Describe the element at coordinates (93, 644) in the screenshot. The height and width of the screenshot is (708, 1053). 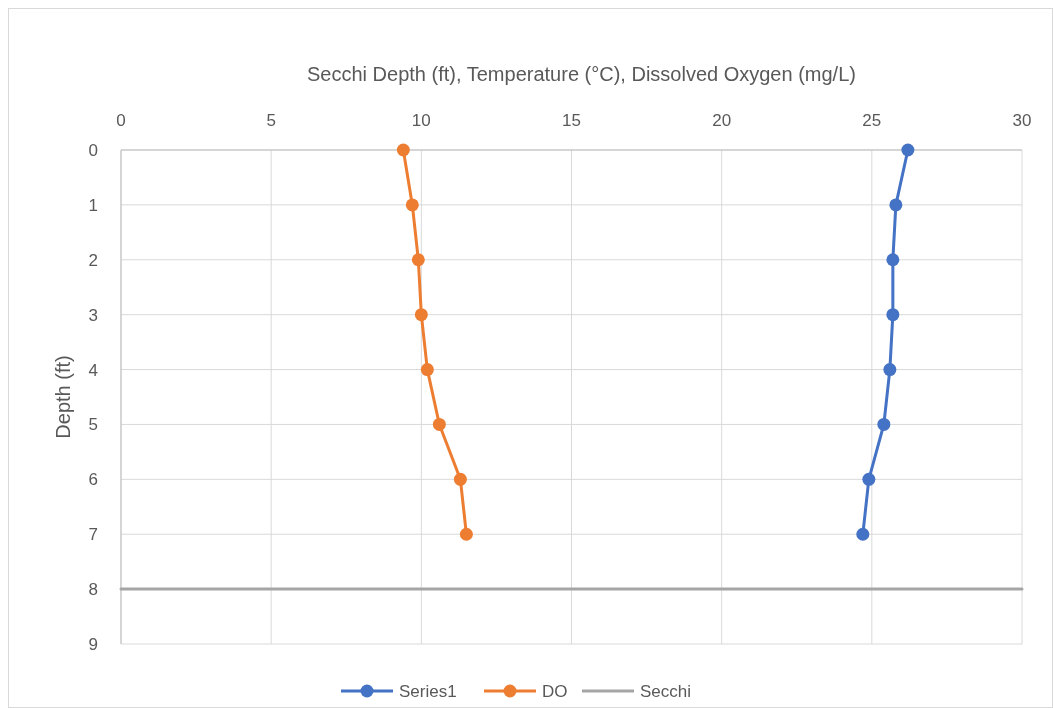
I see `y-tick-label: 9` at that location.